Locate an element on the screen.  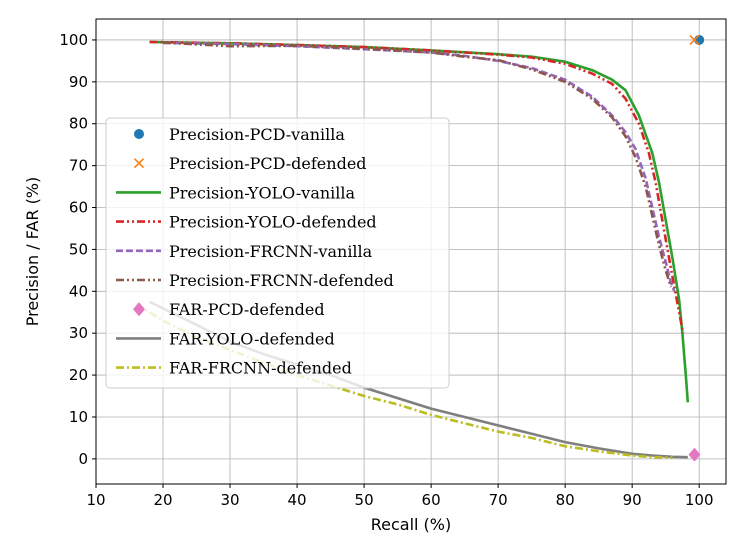
y-tick-label: 30 is located at coordinates (78, 333).